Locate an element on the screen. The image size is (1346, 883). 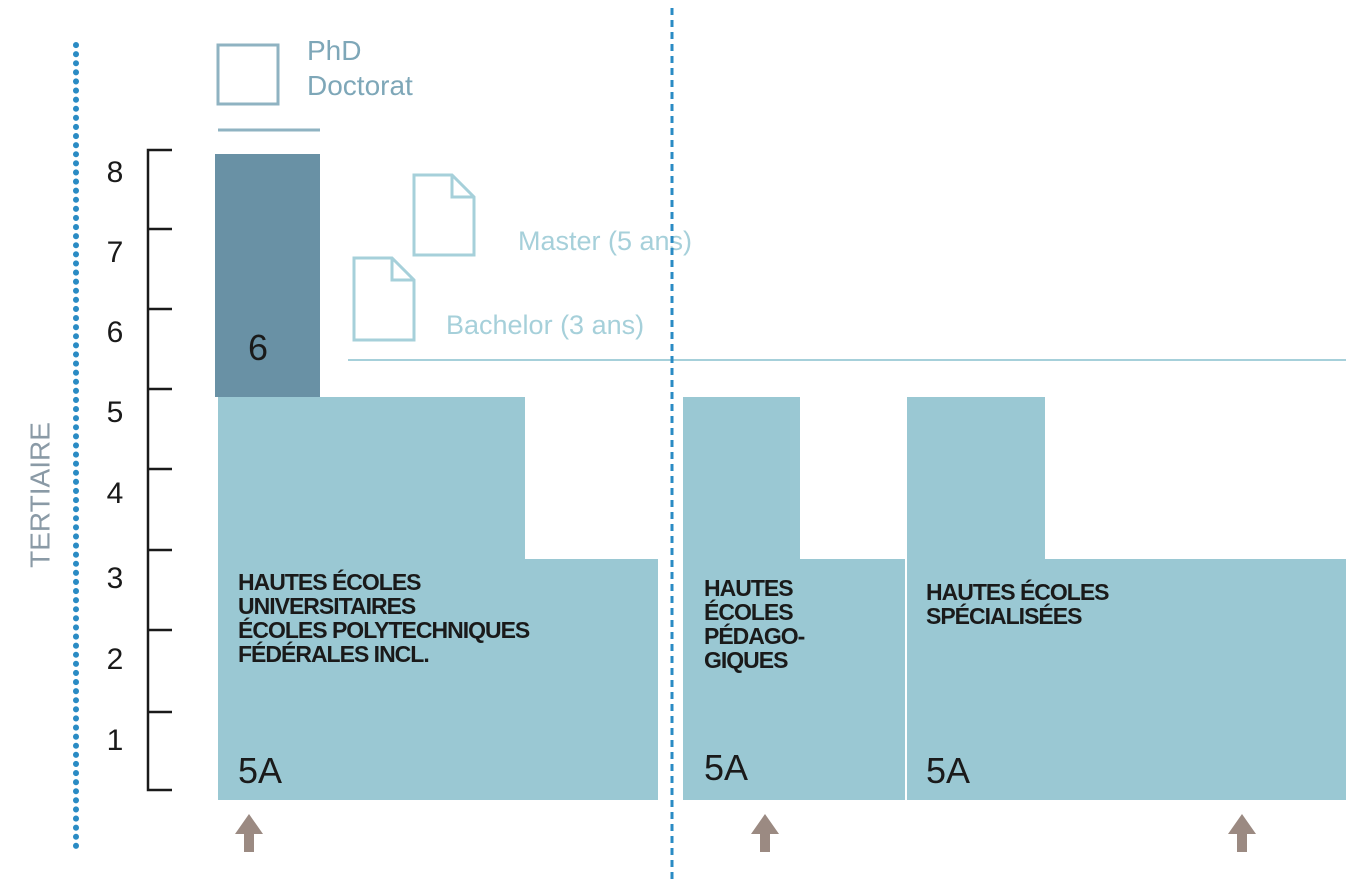
arrows is located at coordinates (745, 833).